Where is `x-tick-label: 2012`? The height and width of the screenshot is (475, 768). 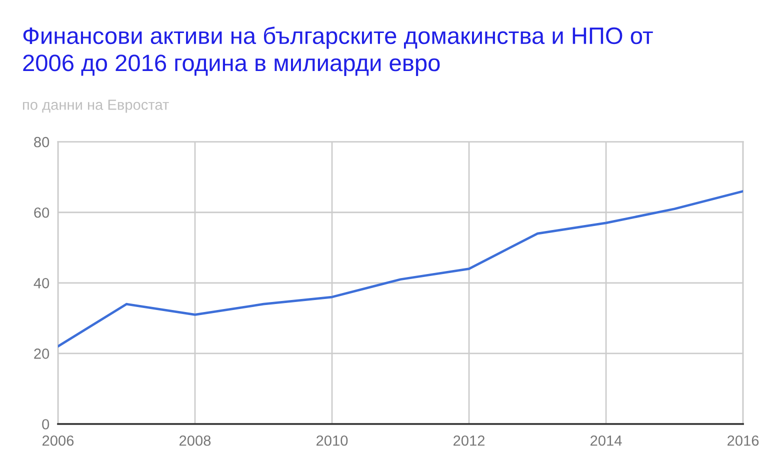
x-tick-label: 2012 is located at coordinates (469, 440).